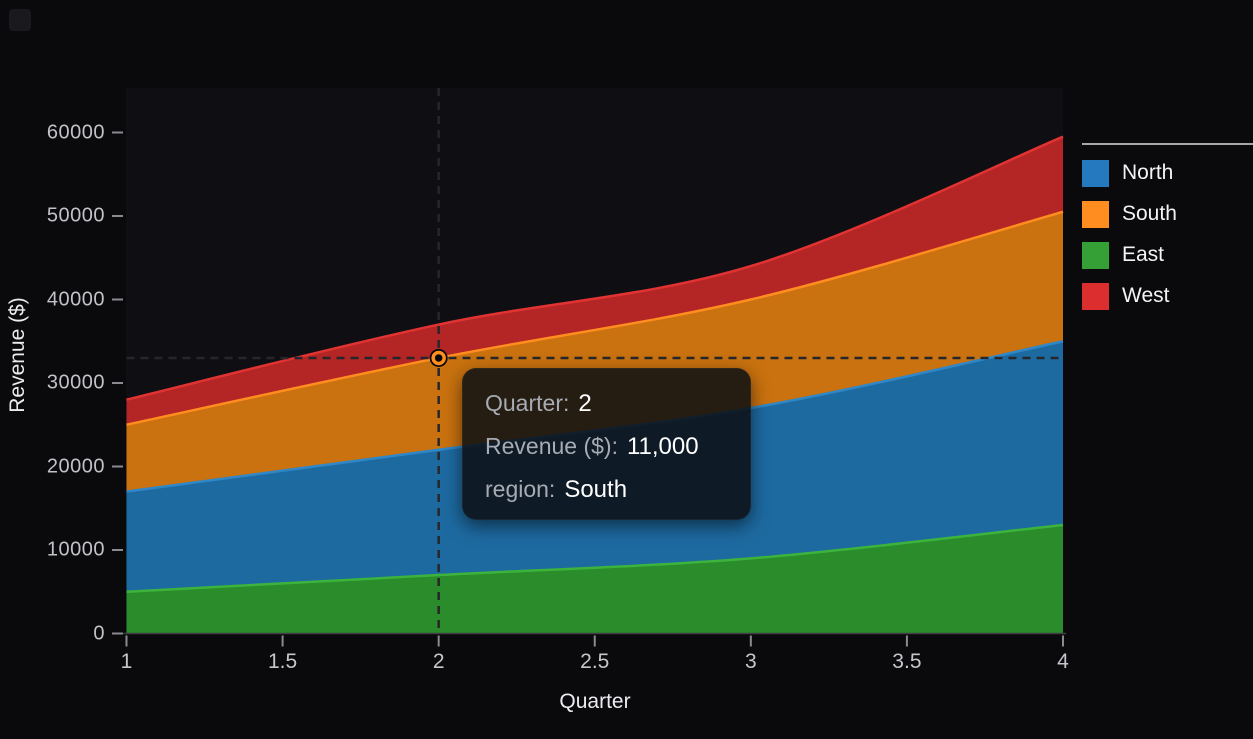 The image size is (1253, 739). What do you see at coordinates (1095, 214) in the screenshot?
I see `legend-swatch-south` at bounding box center [1095, 214].